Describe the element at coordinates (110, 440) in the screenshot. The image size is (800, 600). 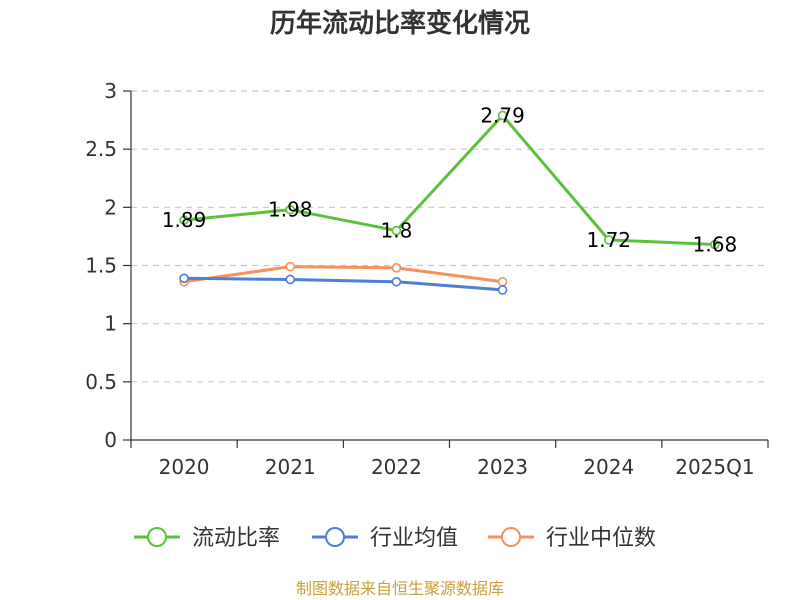
I see `y-tick-label: 0` at that location.